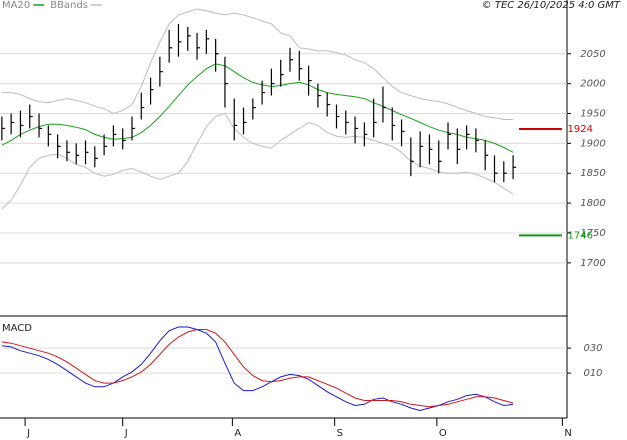 The width and height of the screenshot is (627, 440). Describe the element at coordinates (592, 173) in the screenshot. I see `y-tick-label: 1850` at that location.